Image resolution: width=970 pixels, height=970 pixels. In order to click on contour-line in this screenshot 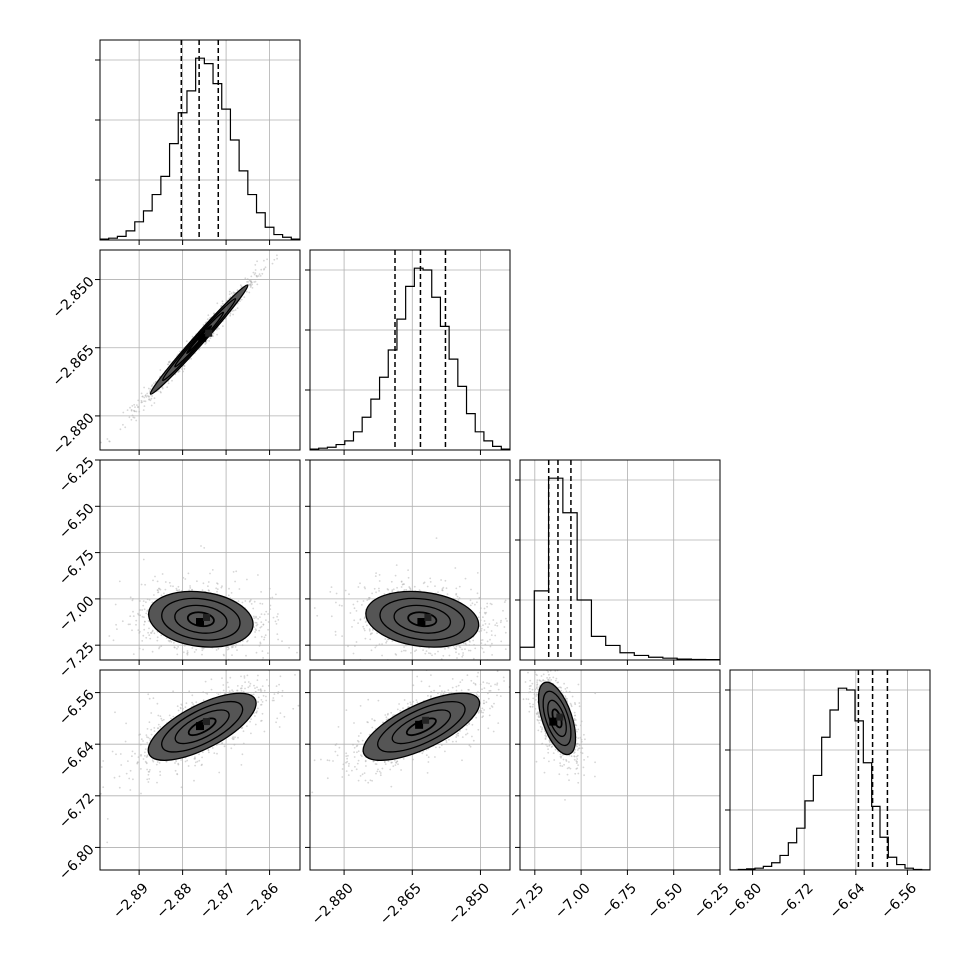, I will do `click(199, 339)`.